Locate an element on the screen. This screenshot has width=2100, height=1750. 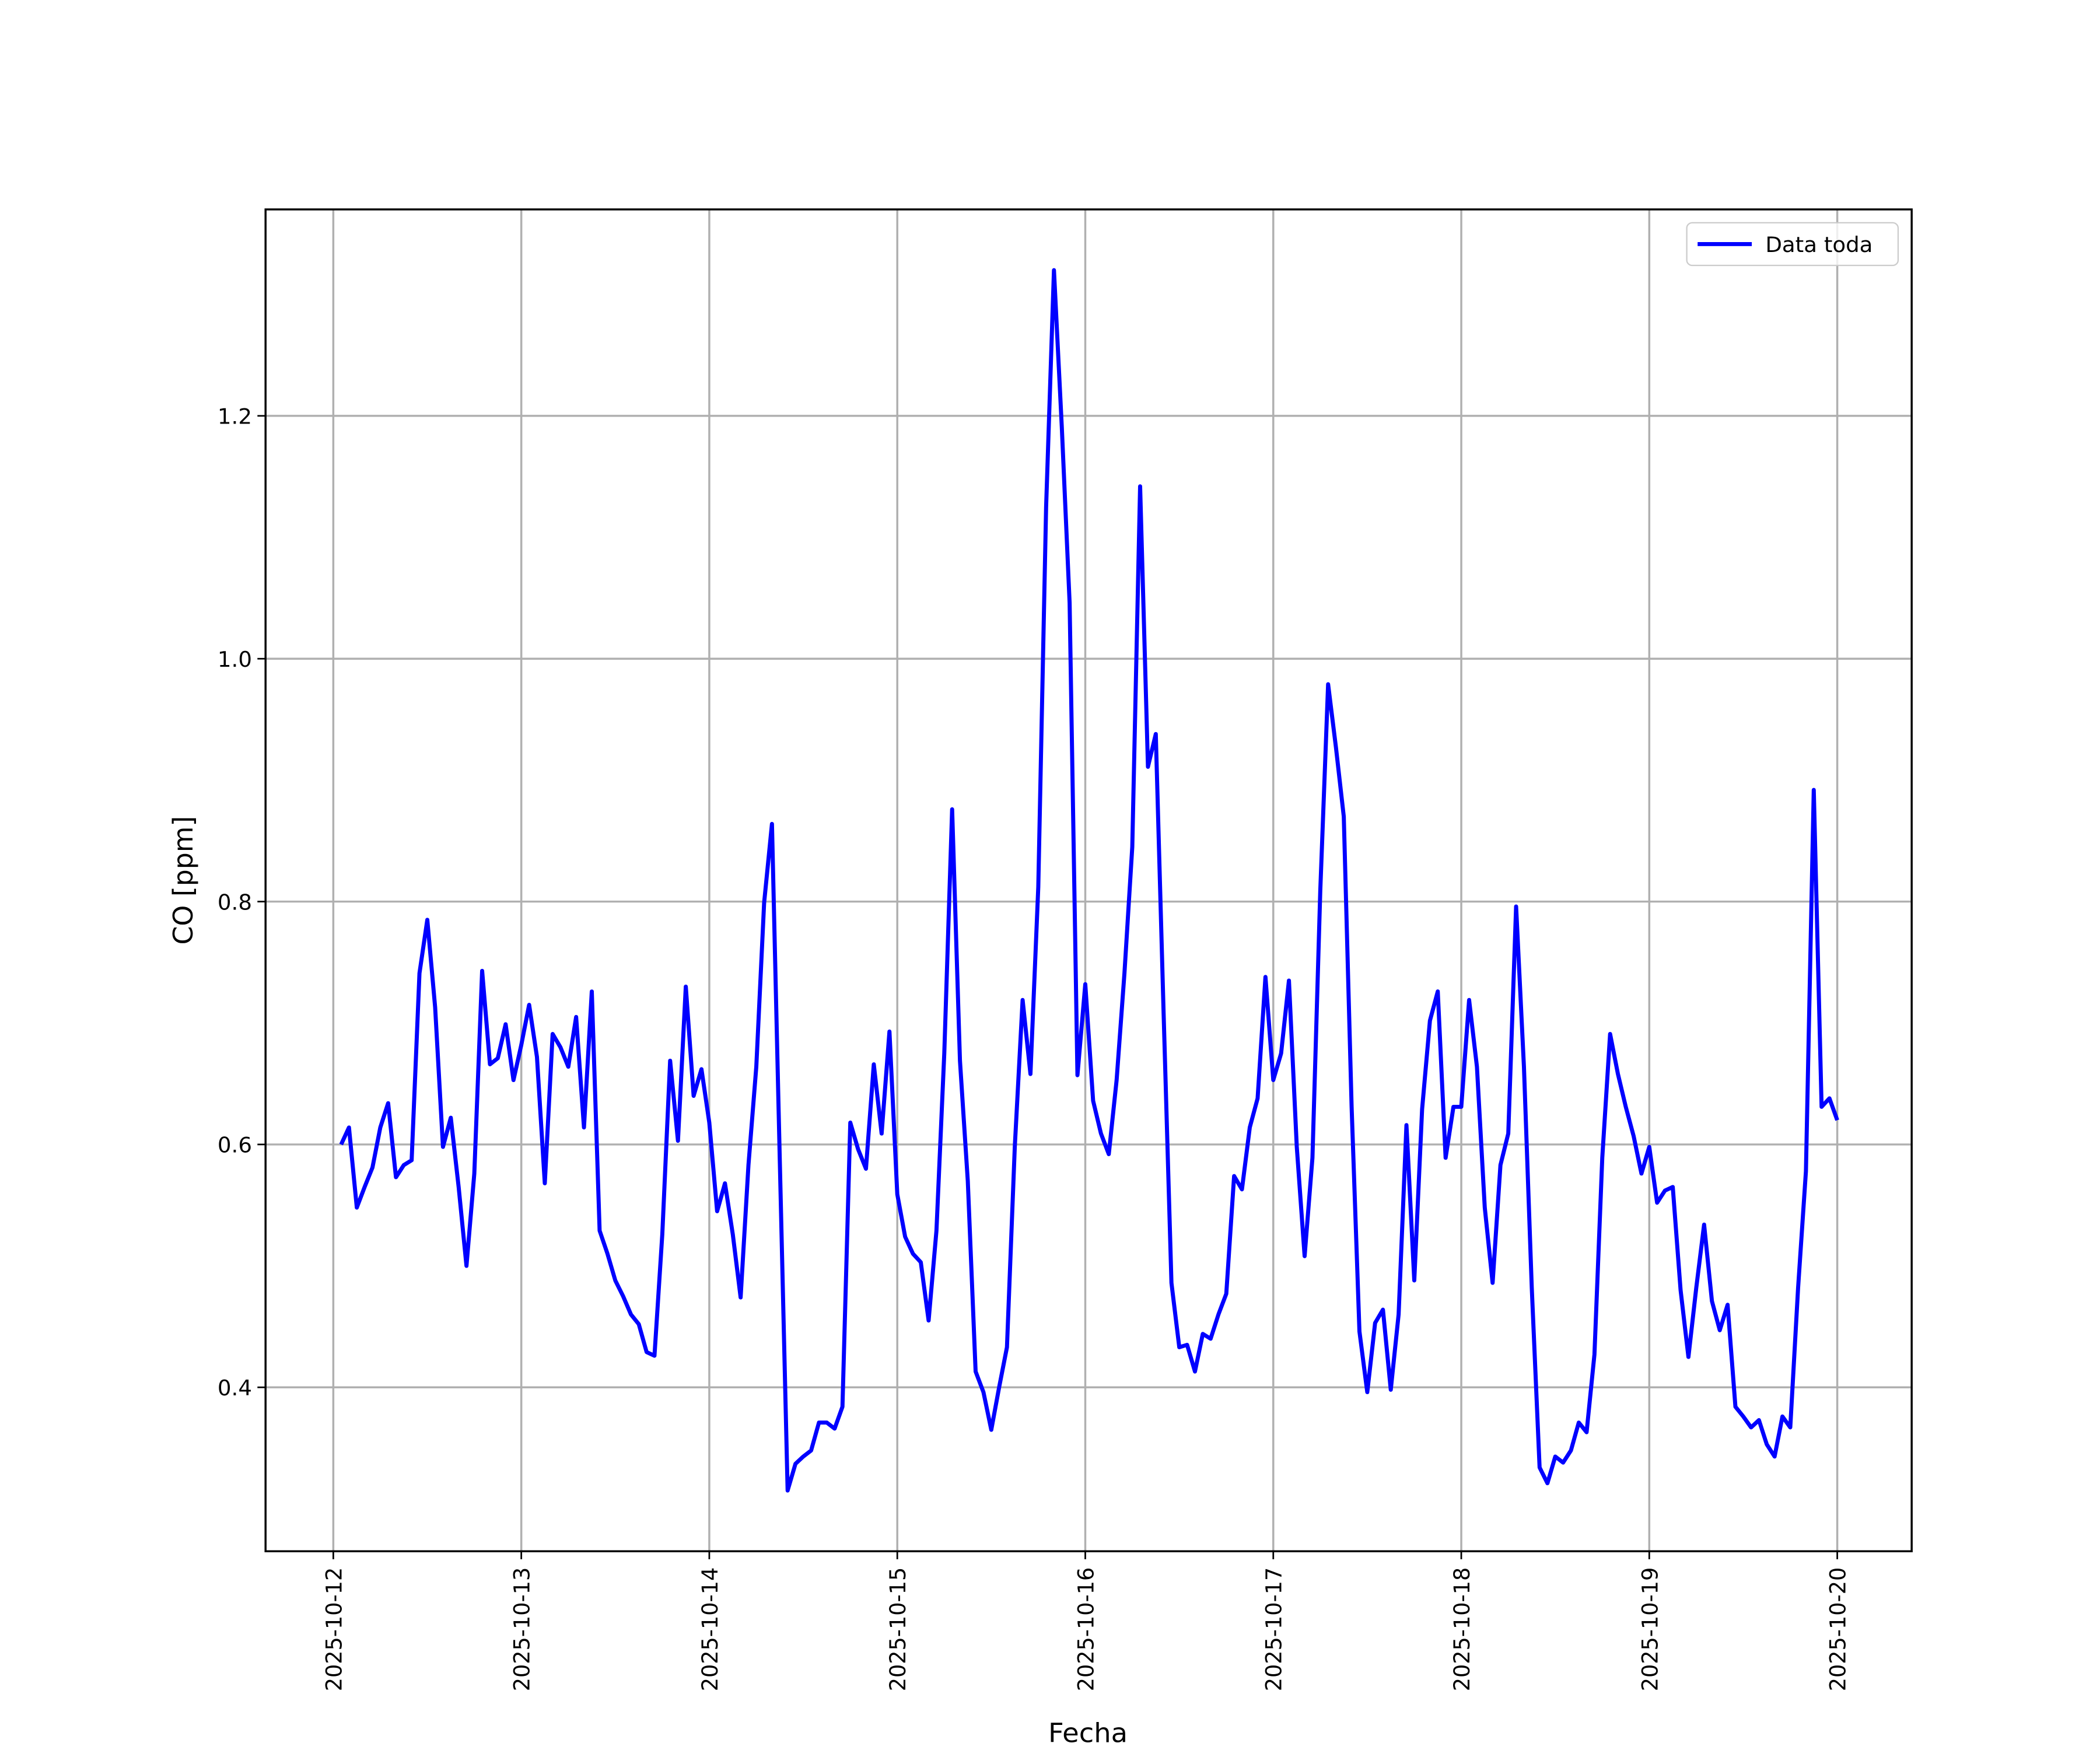
x-tick-label: 2025-10-12 is located at coordinates (333, 1629).